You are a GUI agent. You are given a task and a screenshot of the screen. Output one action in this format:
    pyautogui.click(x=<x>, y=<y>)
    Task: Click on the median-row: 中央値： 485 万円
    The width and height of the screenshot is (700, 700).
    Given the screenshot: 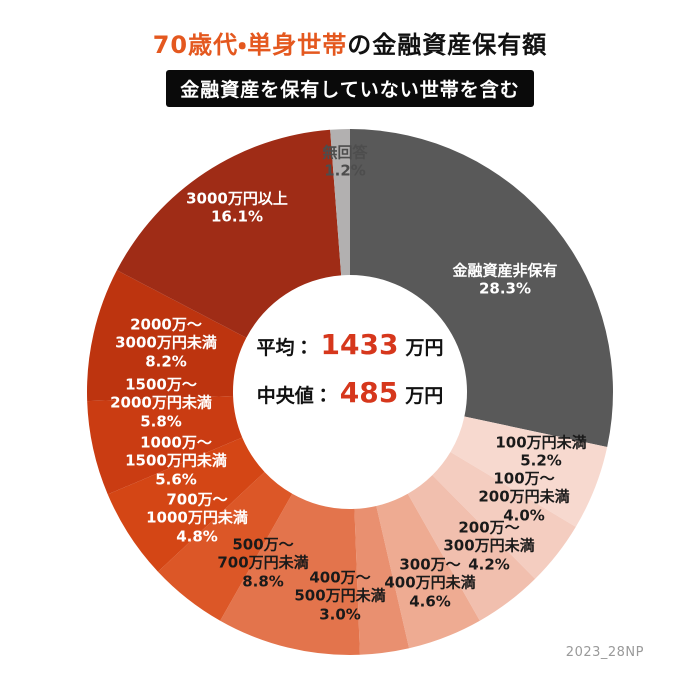 What is the action you would take?
    pyautogui.click(x=350, y=392)
    